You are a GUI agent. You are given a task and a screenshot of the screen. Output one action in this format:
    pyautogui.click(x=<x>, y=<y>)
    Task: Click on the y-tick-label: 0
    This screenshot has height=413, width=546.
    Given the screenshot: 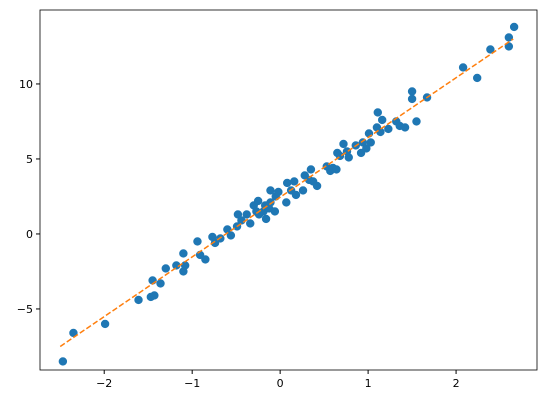 What is the action you would take?
    pyautogui.click(x=29, y=234)
    